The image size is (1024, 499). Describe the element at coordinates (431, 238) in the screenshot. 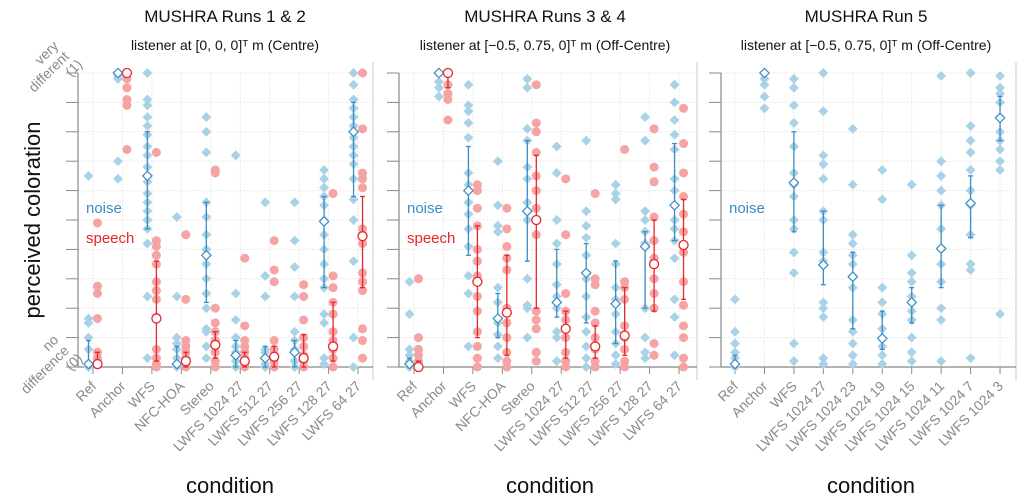

I see `legend-speech: speech` at that location.